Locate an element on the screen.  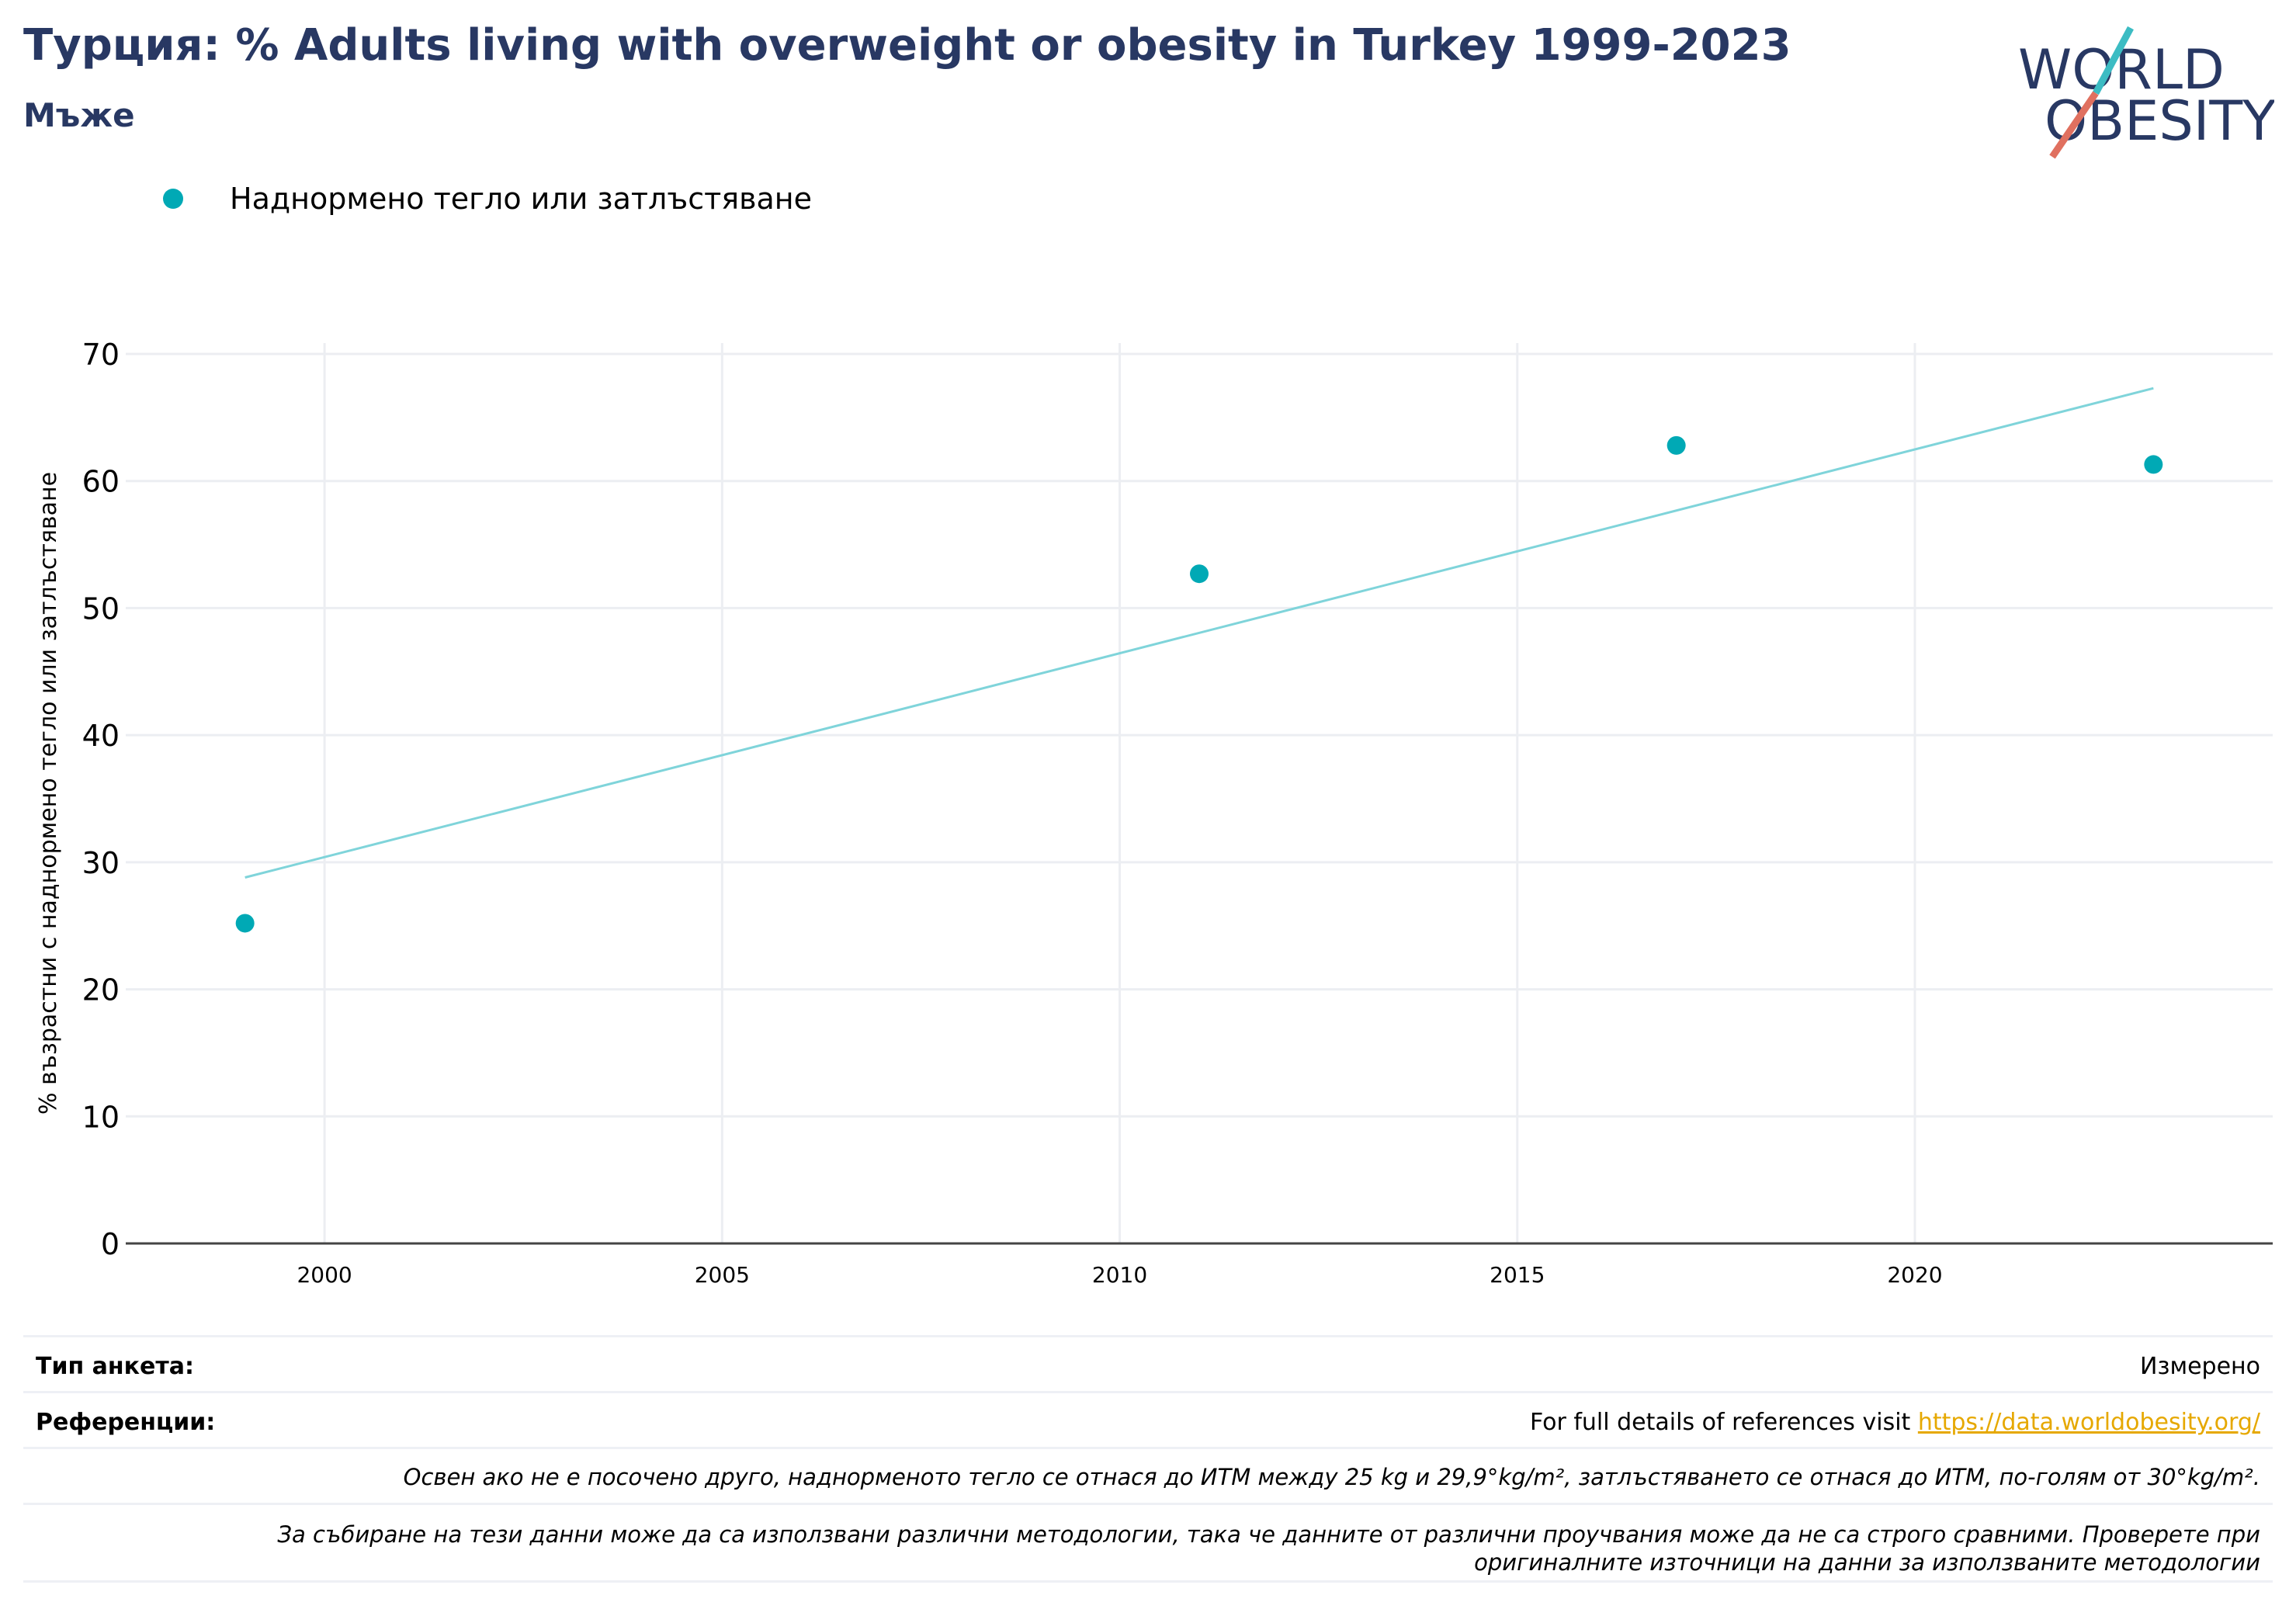
logo-slash-bottom is located at coordinates (2074, 125).